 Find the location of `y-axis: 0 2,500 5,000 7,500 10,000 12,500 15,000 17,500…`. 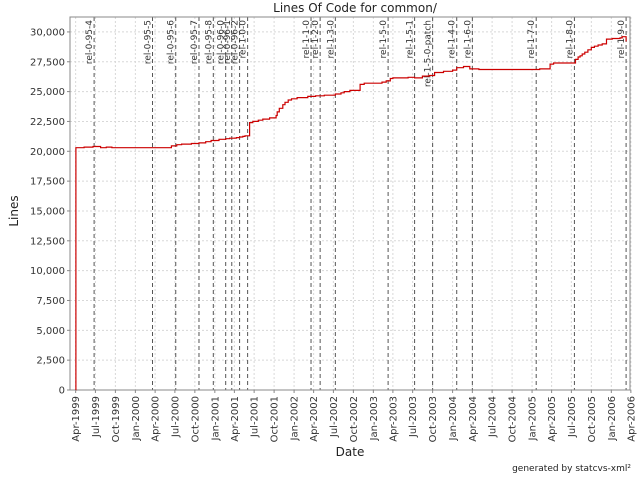

y-axis: 0 2,500 5,000 7,500 10,000 12,500 15,000 17,500… is located at coordinates (50, 212).